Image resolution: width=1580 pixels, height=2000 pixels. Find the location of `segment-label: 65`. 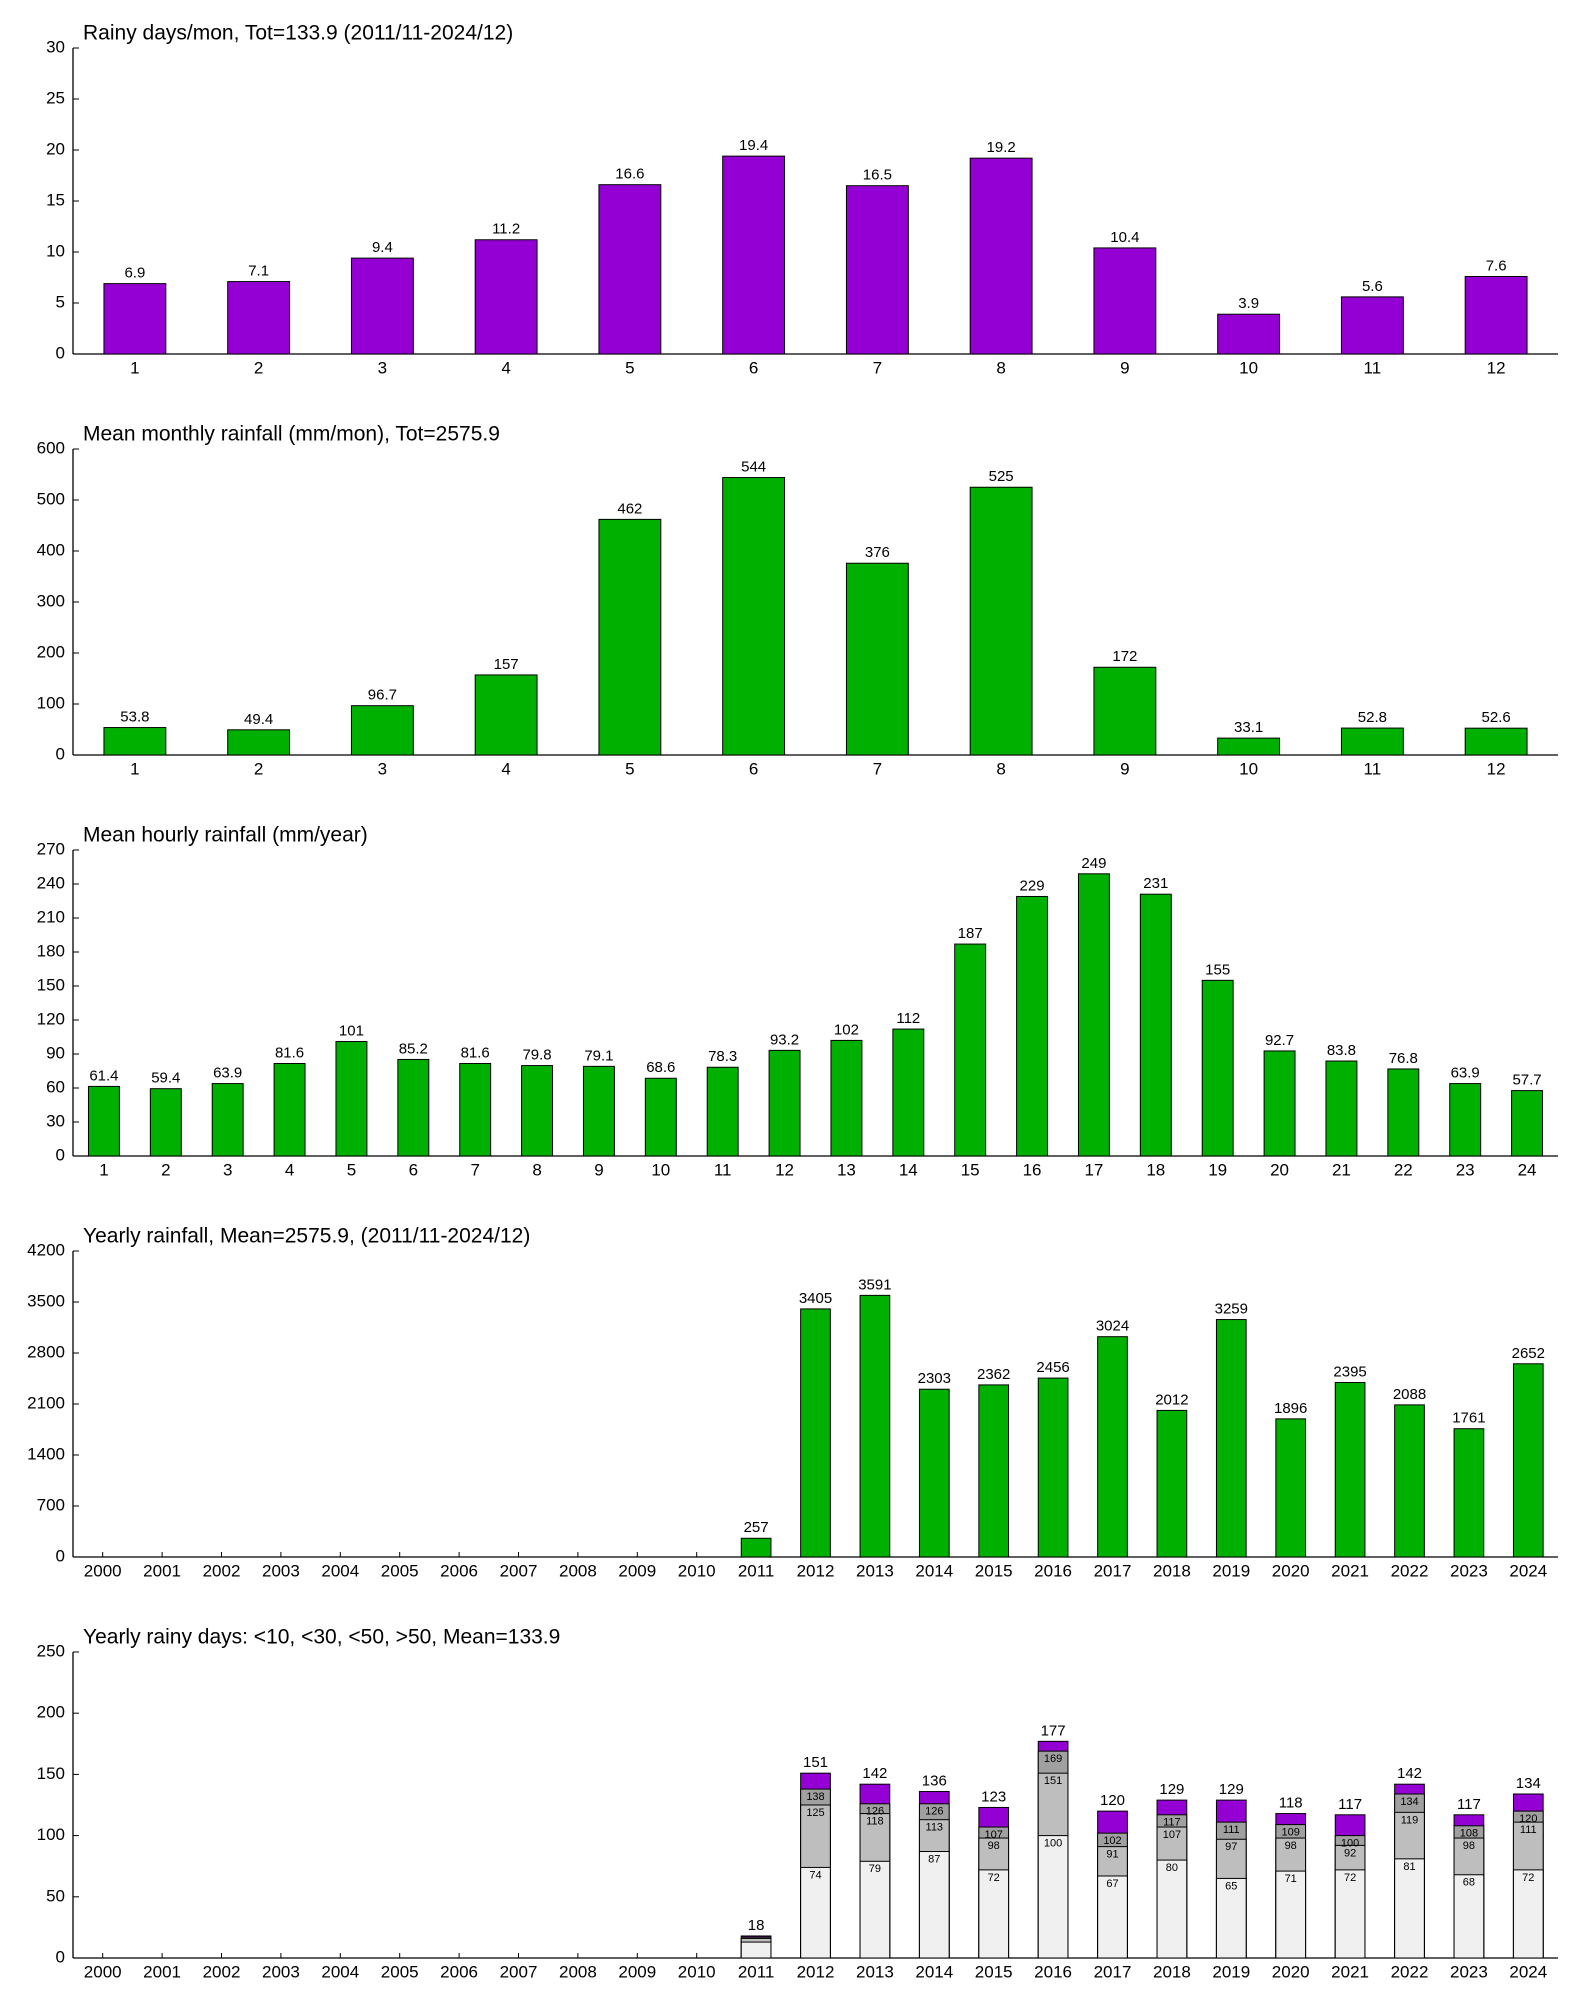

segment-label: 65 is located at coordinates (1231, 1886).